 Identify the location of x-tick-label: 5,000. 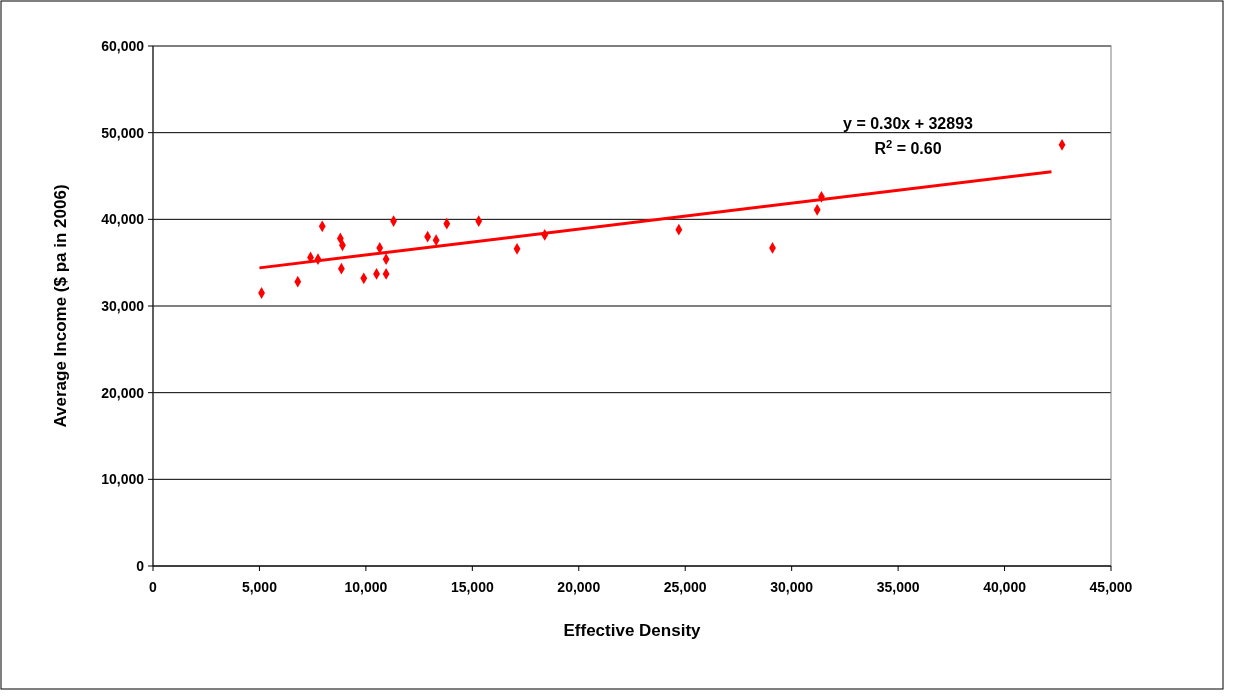
(259, 587).